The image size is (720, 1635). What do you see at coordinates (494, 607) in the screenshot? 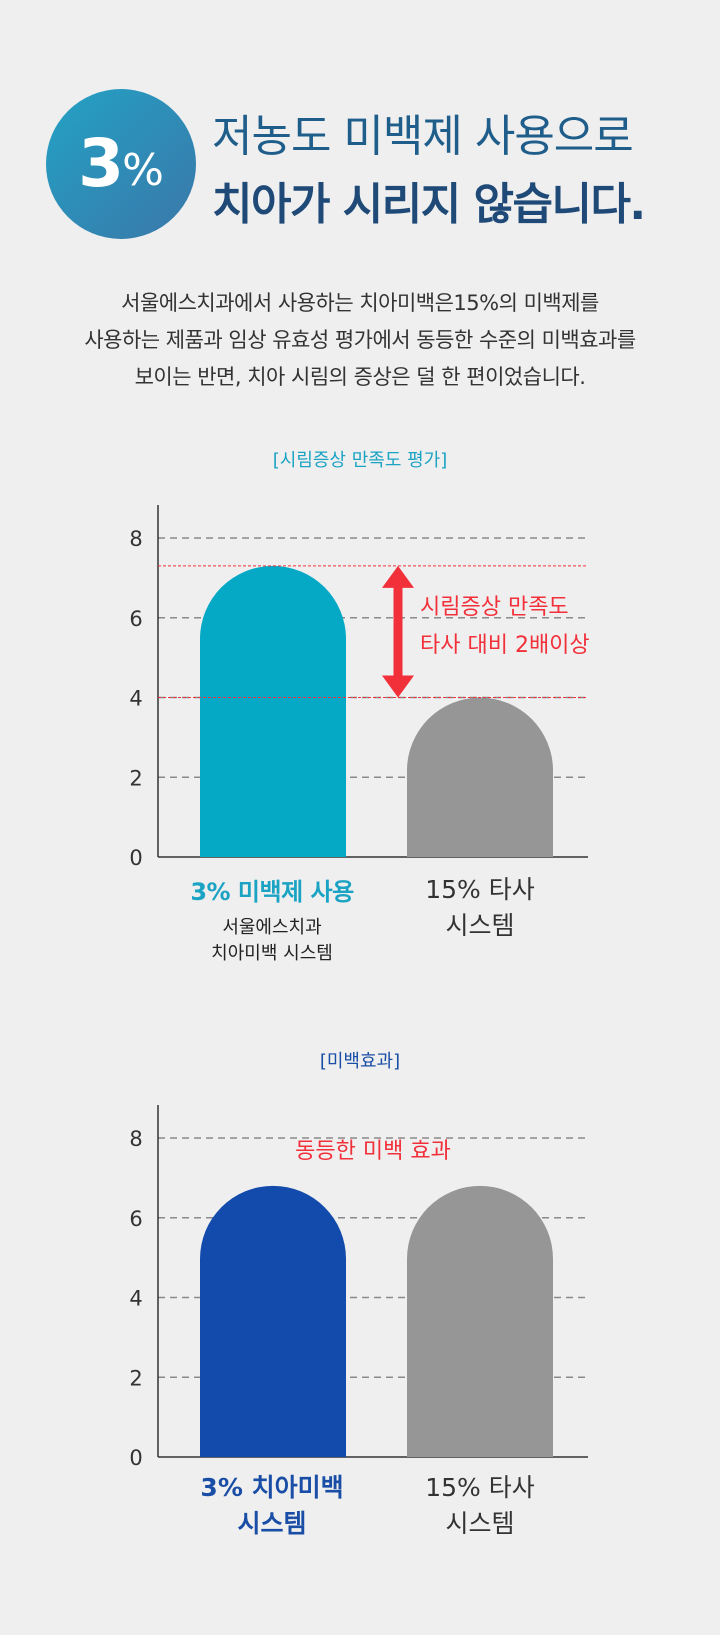
I see `annotation-text: 시림증상 만족도` at bounding box center [494, 607].